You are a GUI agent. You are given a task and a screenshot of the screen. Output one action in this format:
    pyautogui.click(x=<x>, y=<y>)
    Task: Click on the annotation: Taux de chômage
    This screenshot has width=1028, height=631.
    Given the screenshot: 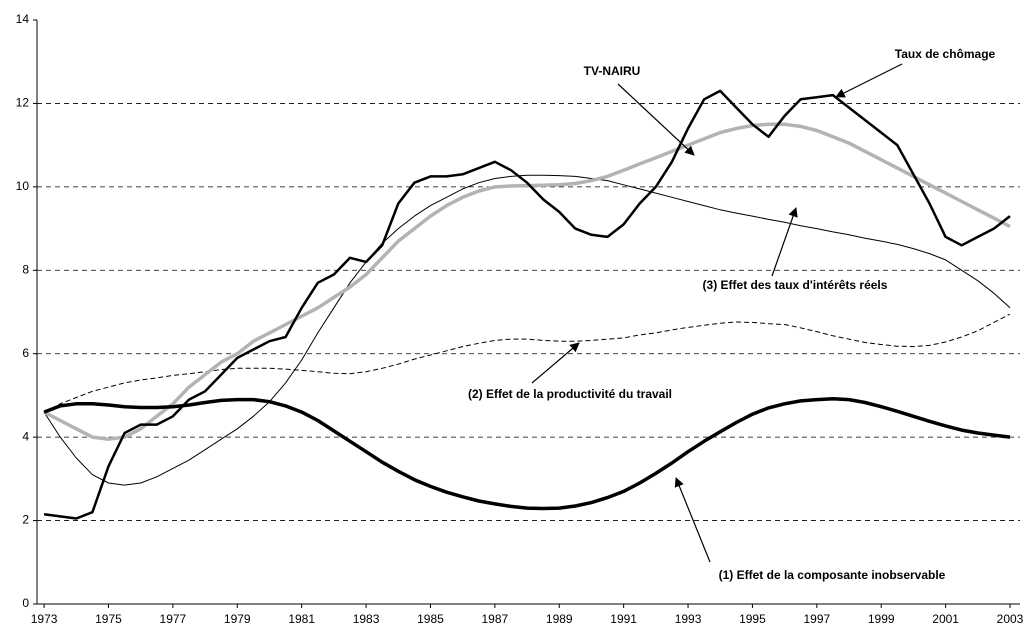 What is the action you would take?
    pyautogui.click(x=945, y=54)
    